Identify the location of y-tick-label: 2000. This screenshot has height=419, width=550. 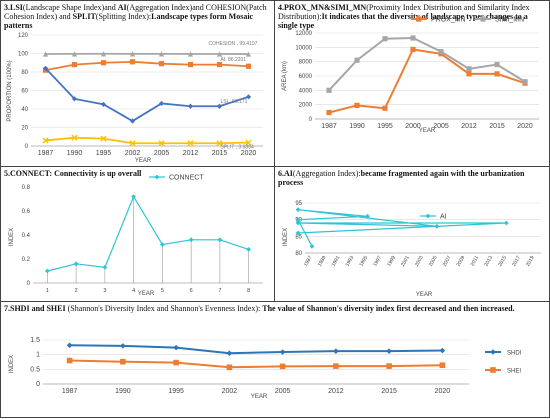
(306, 106).